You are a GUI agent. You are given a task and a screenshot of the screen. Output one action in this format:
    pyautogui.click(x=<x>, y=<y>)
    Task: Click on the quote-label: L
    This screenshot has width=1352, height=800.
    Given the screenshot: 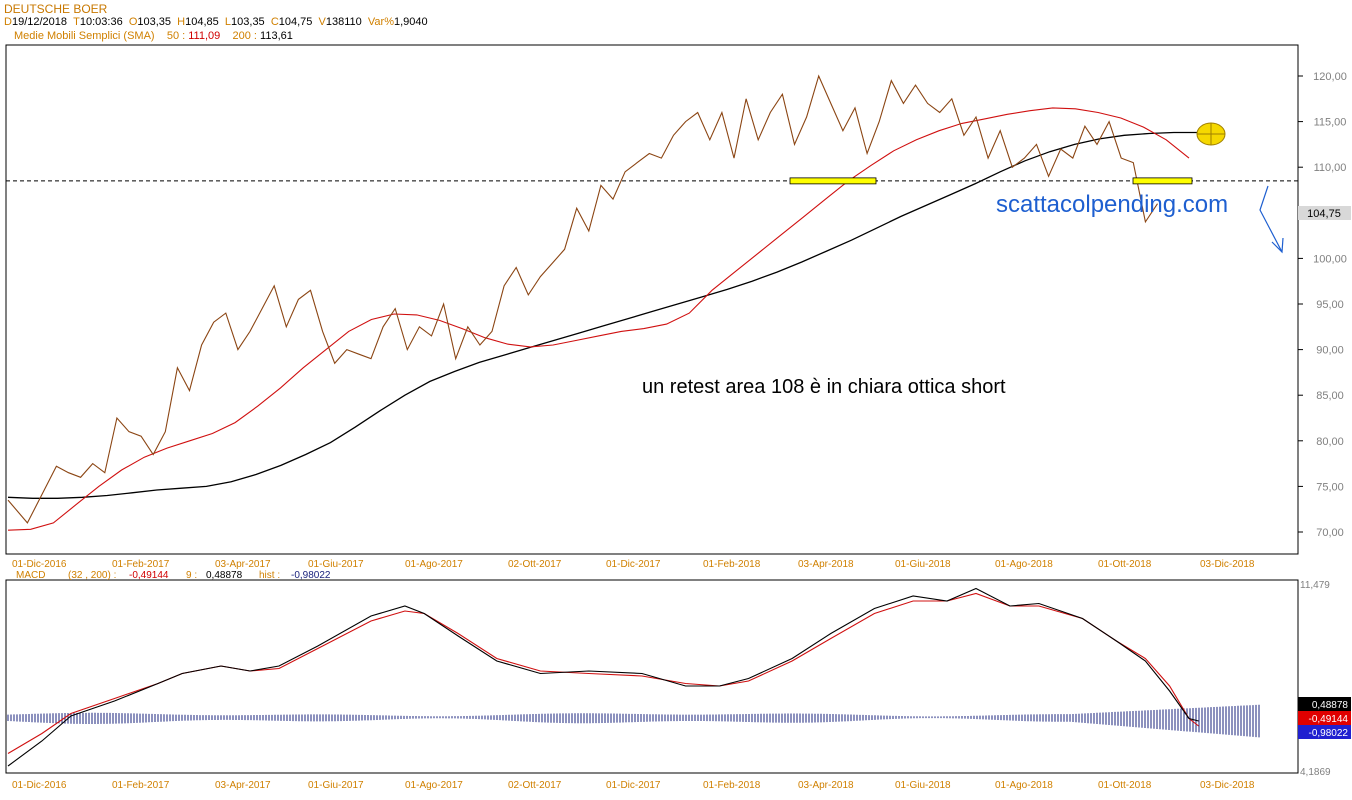 What is the action you would take?
    pyautogui.click(x=228, y=22)
    